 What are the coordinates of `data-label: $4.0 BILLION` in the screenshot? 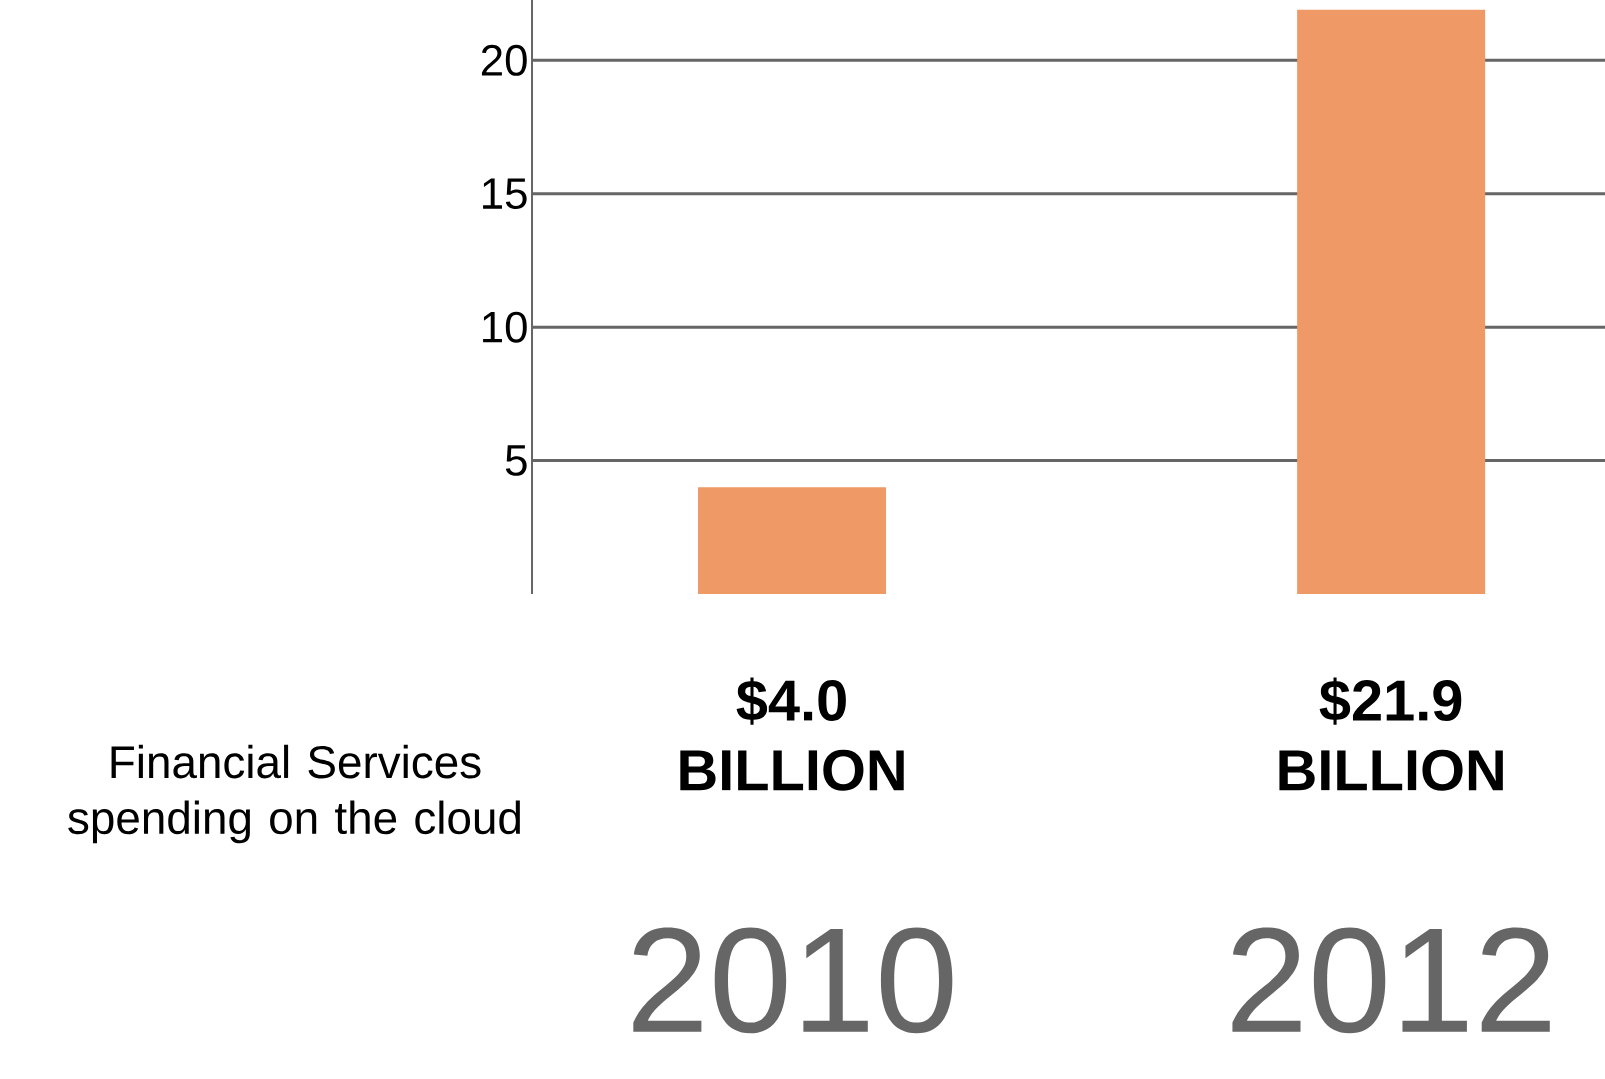 It's located at (792, 734).